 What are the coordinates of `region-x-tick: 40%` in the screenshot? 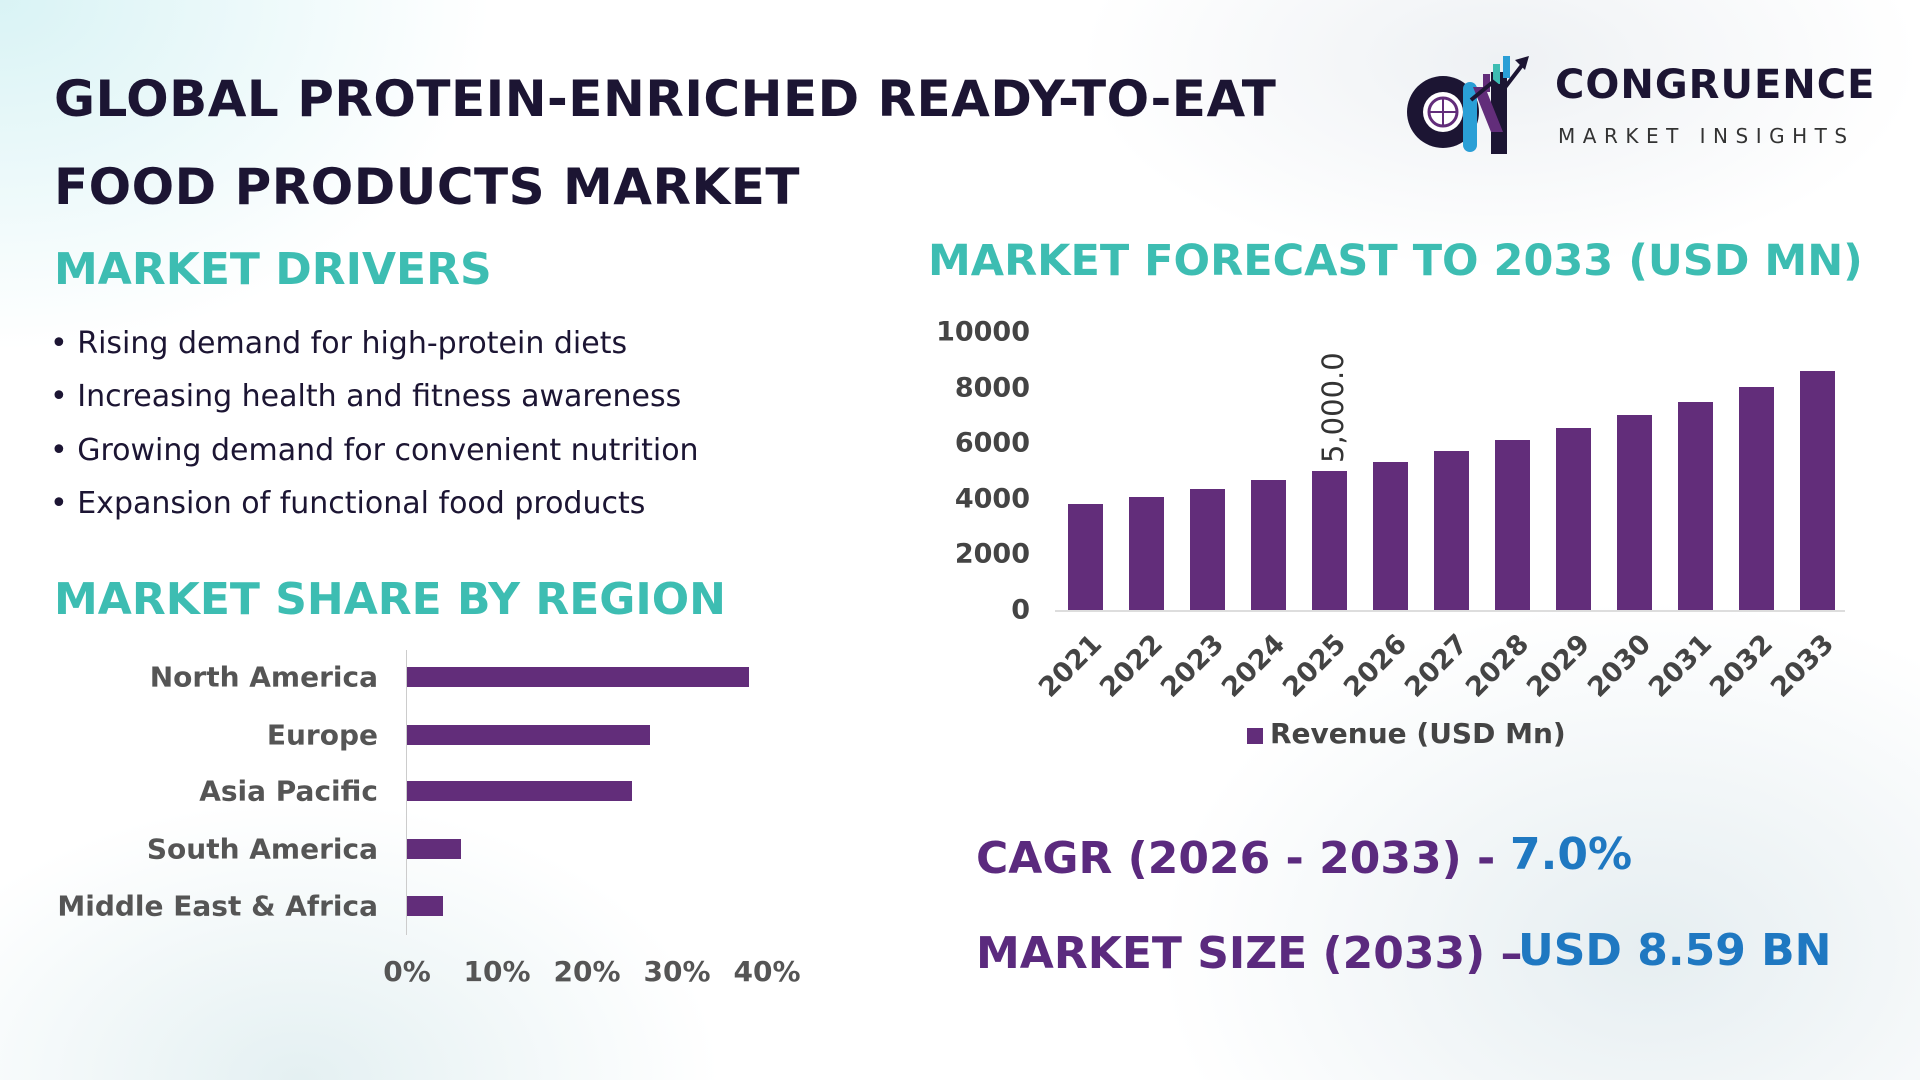 It's located at (767, 971).